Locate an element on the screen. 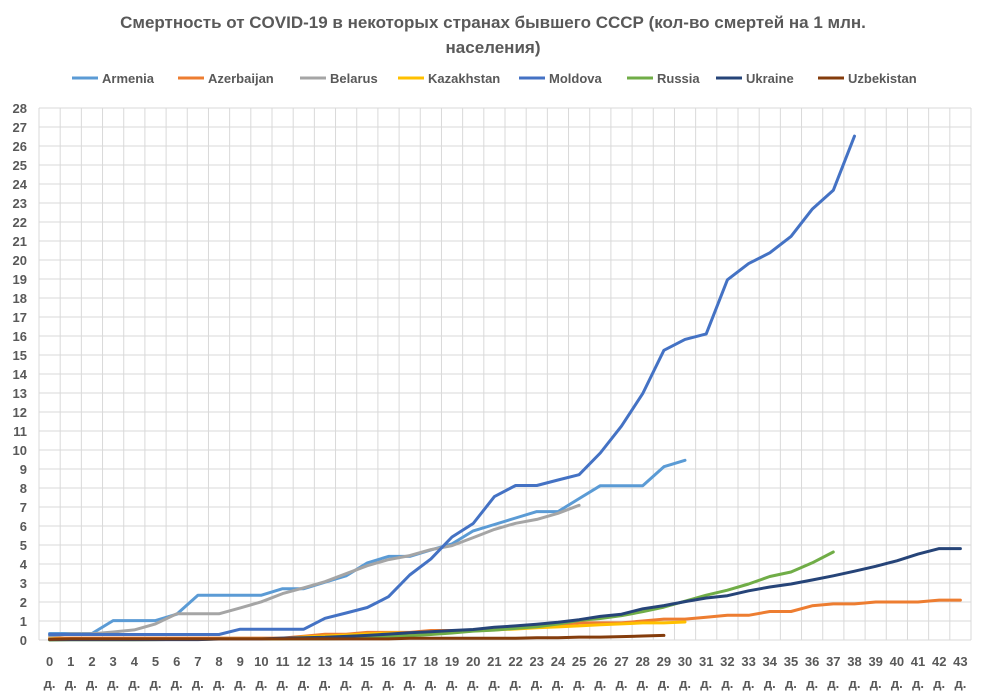  y-tick-label: 10 is located at coordinates (20, 450).